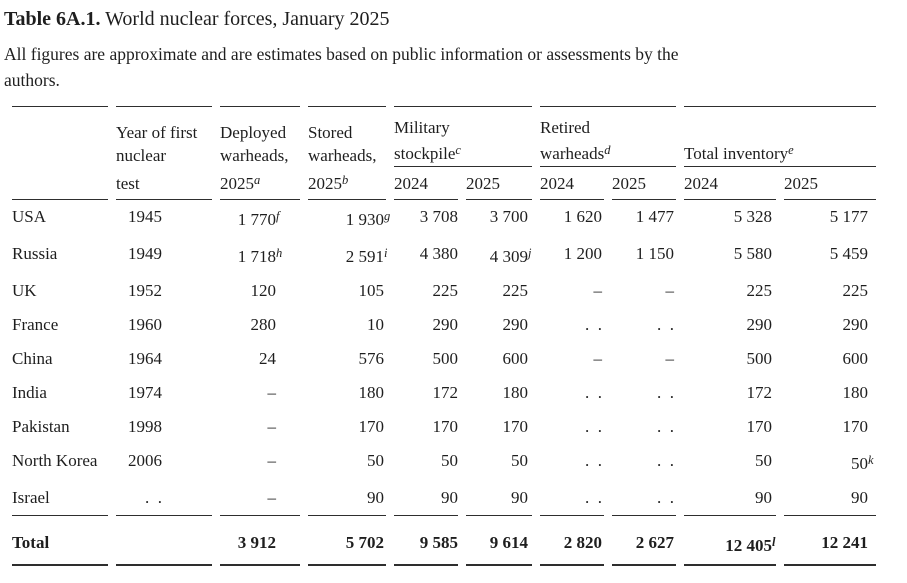 The image size is (907, 583). What do you see at coordinates (260, 183) in the screenshot?
I see `col-header-deployed-year: 2025a` at bounding box center [260, 183].